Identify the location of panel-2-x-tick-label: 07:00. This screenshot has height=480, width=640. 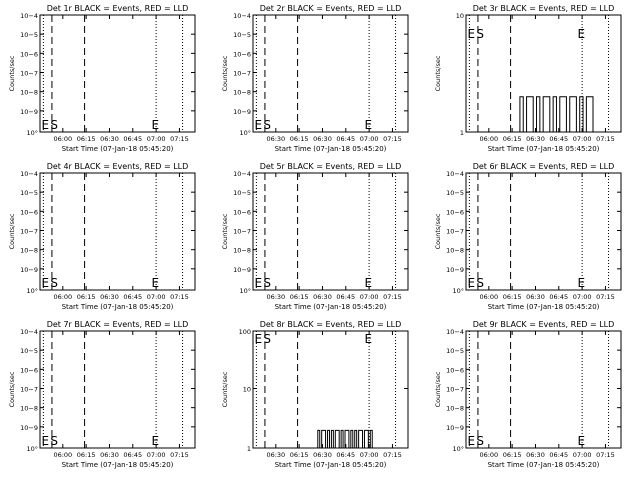
(369, 139).